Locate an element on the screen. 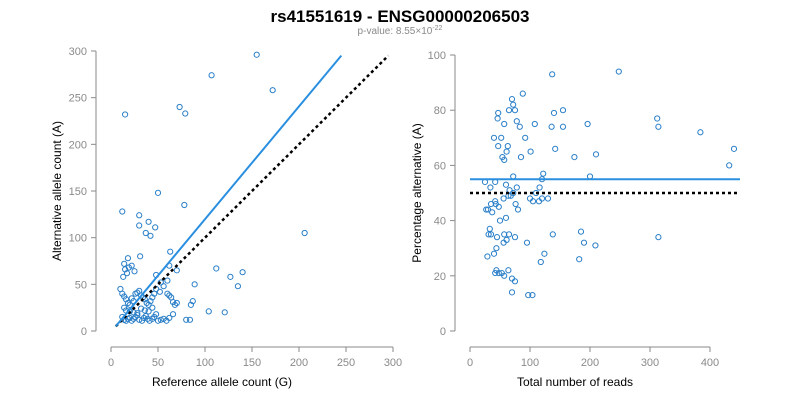  chart-title: rs41551619 - ENSG00000206503 is located at coordinates (400, 16).